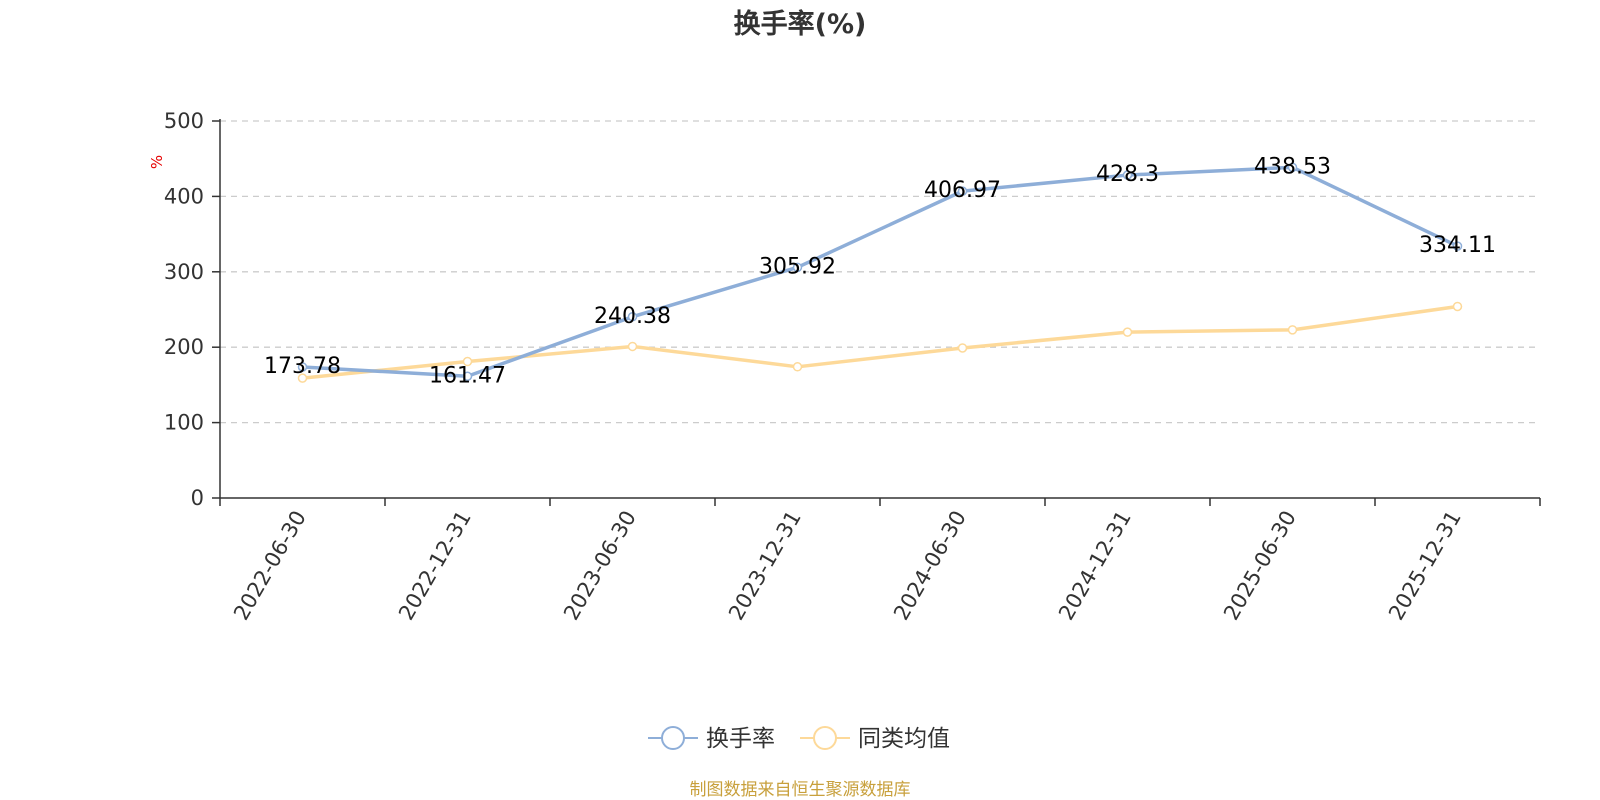 This screenshot has height=800, width=1600. I want to click on data-label: 406.97, so click(962, 190).